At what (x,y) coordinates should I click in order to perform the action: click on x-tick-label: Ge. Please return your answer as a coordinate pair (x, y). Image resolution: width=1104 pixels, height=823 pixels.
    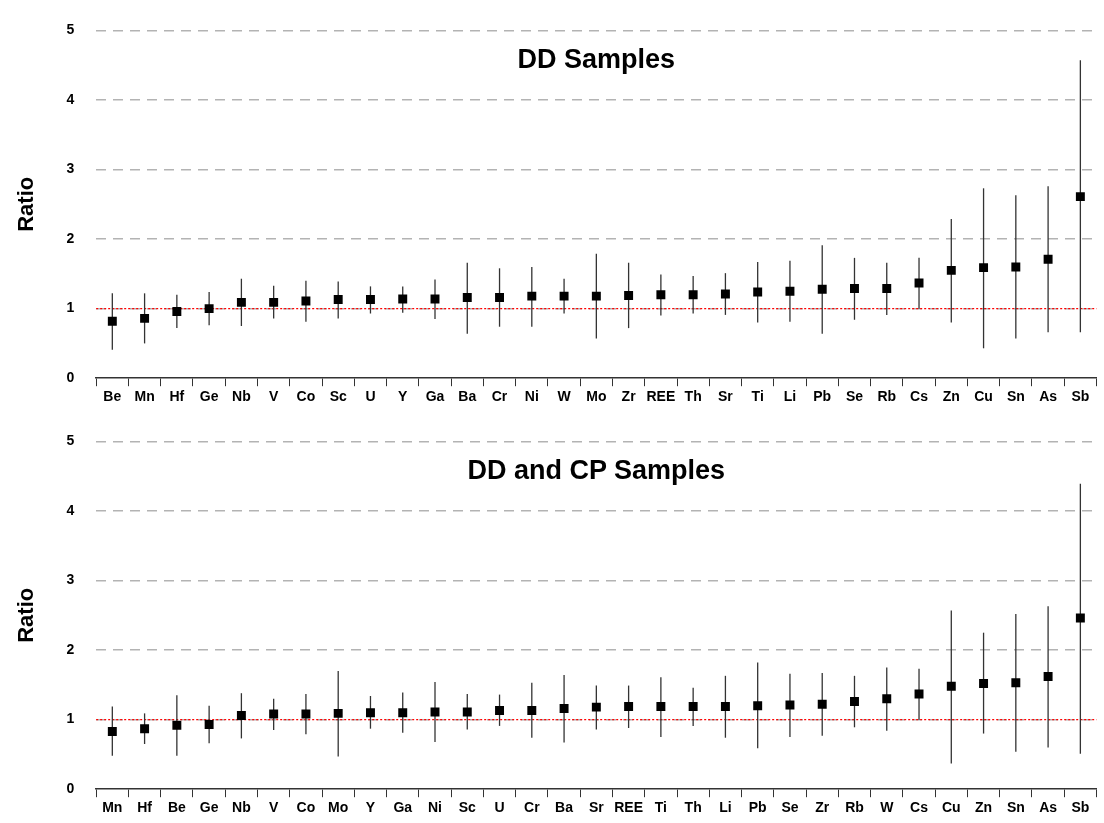
    Looking at the image, I should click on (209, 807).